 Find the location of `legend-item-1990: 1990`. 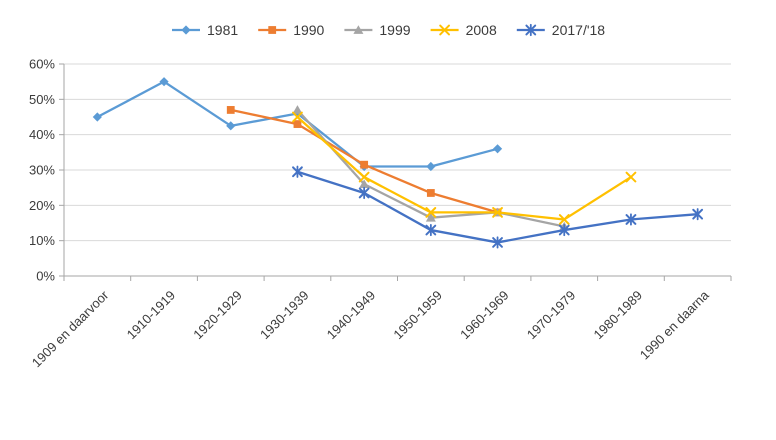

legend-item-1990: 1990 is located at coordinates (291, 30).